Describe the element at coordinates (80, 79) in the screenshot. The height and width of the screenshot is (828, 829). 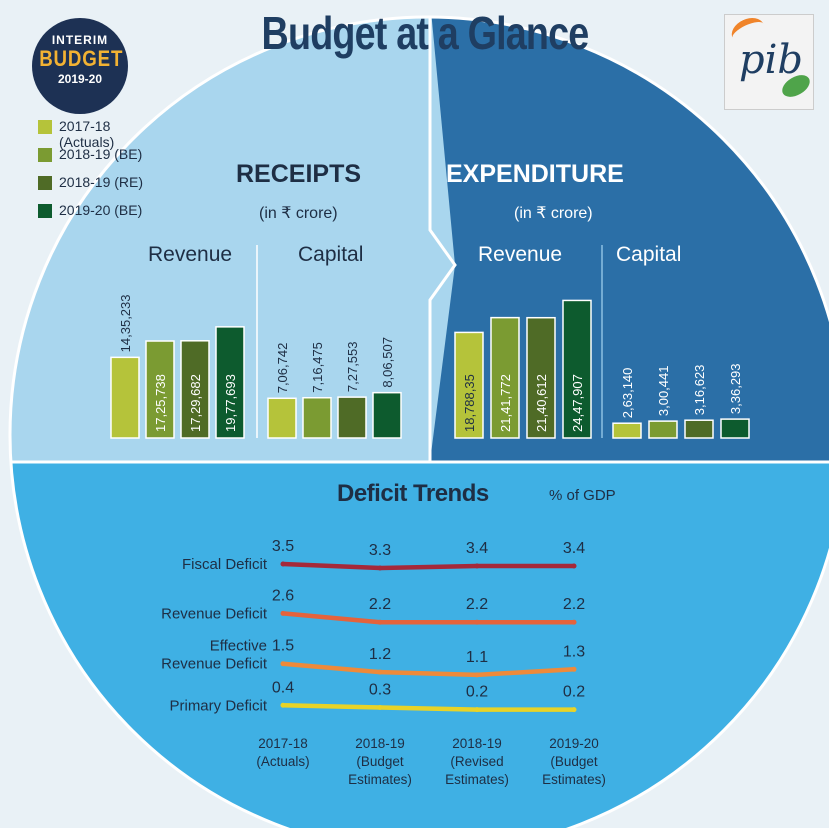
I see `logo-text-year: 2019-20` at that location.